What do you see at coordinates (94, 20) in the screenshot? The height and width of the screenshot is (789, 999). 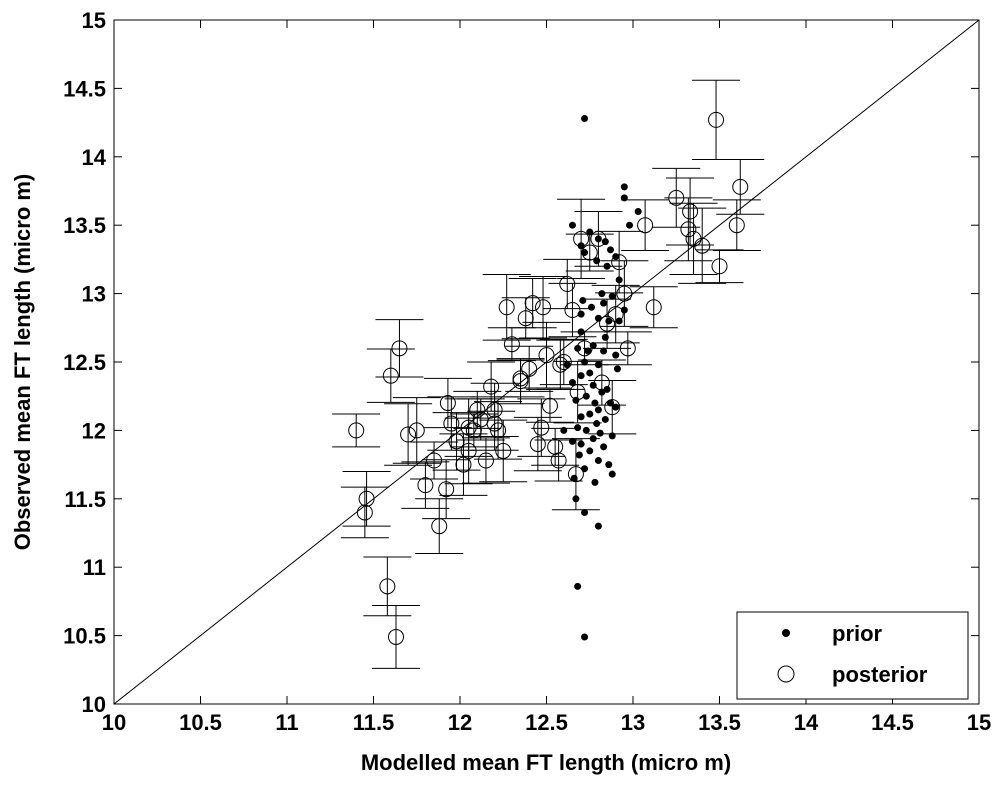 I see `y-tick-label: 15` at bounding box center [94, 20].